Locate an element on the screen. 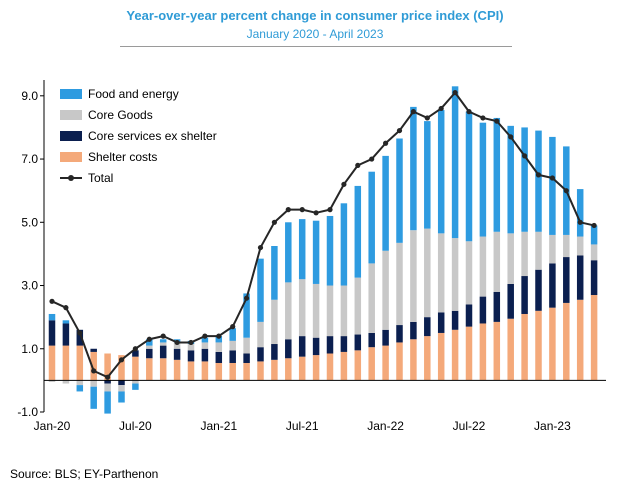 The image size is (630, 493). legend-label-food-and-energy: Food and energy is located at coordinates (133, 94).